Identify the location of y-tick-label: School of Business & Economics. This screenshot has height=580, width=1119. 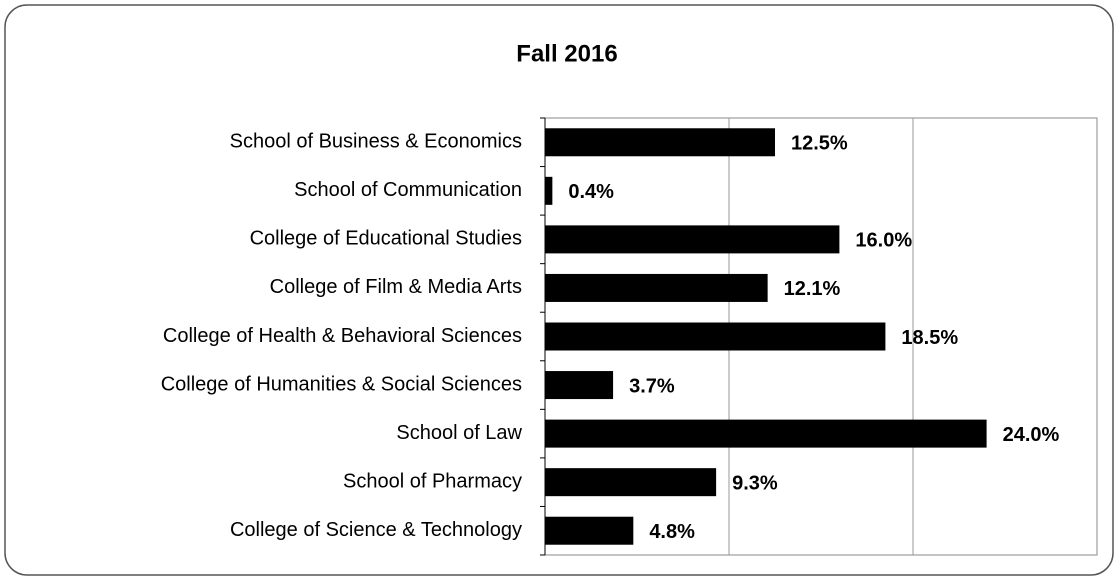
(376, 142).